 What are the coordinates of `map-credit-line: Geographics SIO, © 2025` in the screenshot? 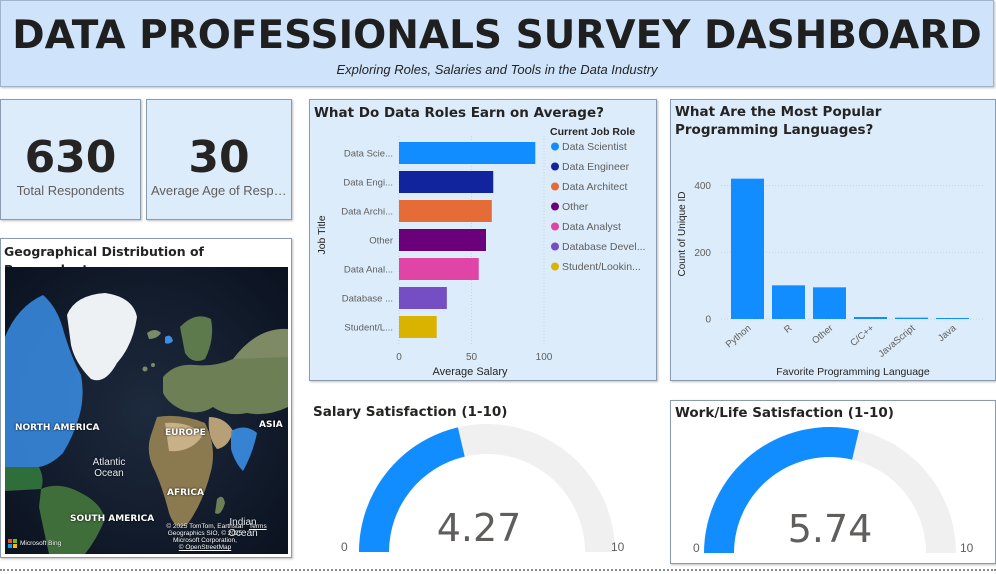 It's located at (205, 533).